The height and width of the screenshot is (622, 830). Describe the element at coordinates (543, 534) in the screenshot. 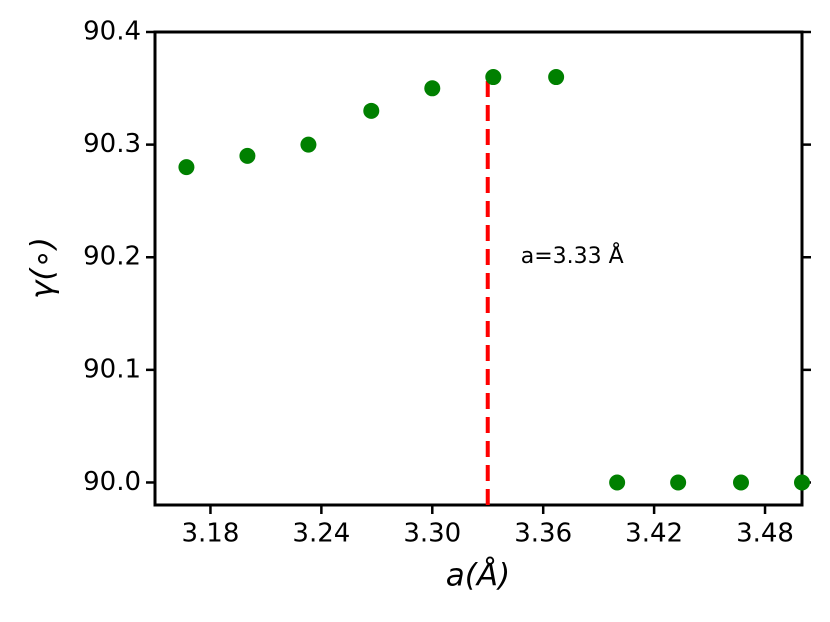

I see `x-tick-label: 3.36` at that location.